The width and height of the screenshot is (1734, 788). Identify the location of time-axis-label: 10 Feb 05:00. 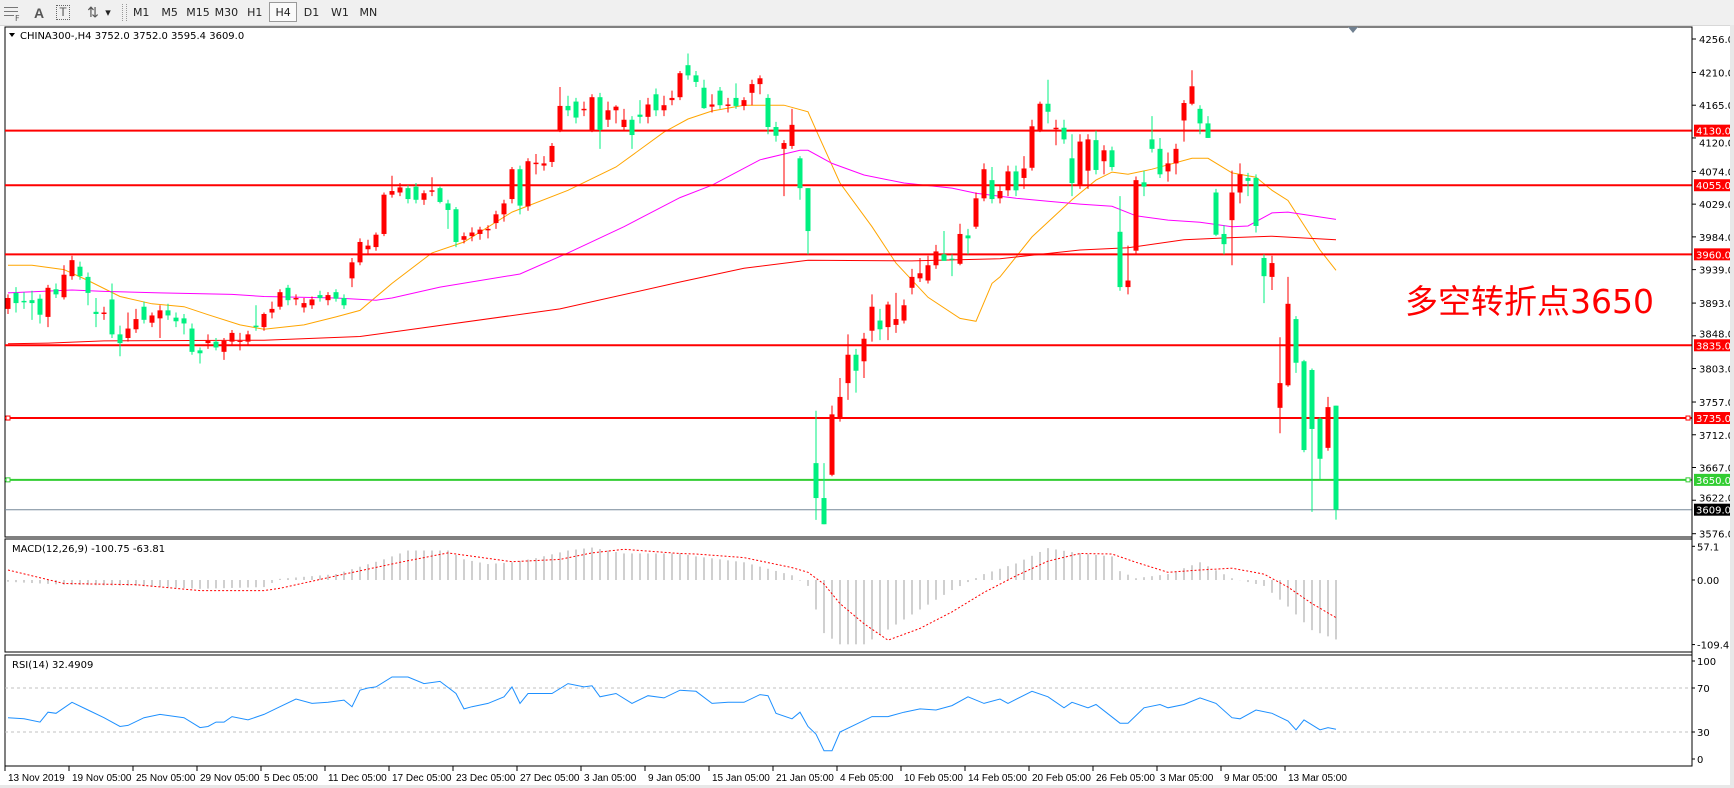
(933, 778).